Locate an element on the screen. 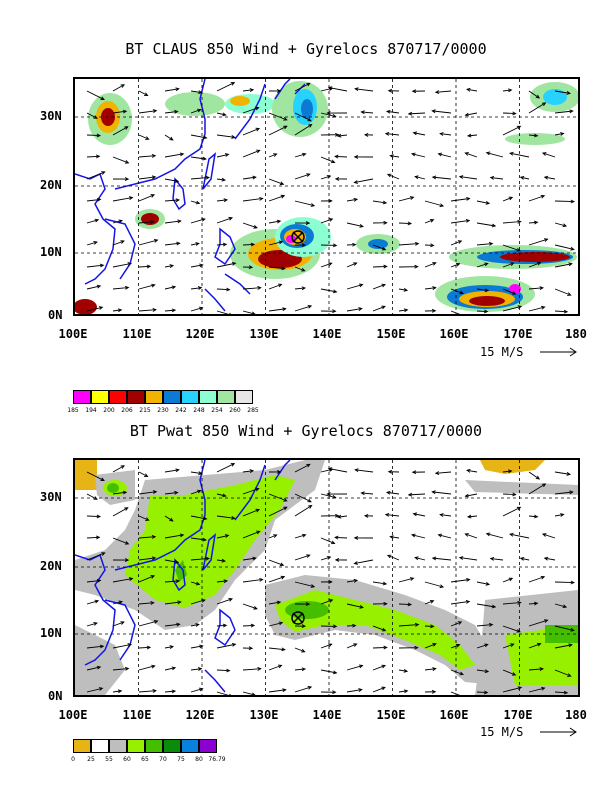 The image size is (612, 792). panel2-ref-arrow-icon is located at coordinates (558, 732).